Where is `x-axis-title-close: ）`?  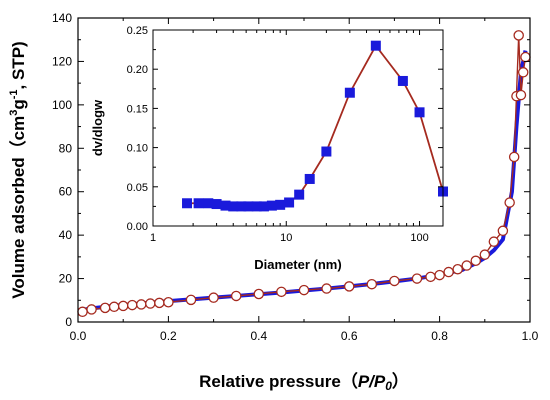
x-axis-title-close: ） is located at coordinates (400, 381).